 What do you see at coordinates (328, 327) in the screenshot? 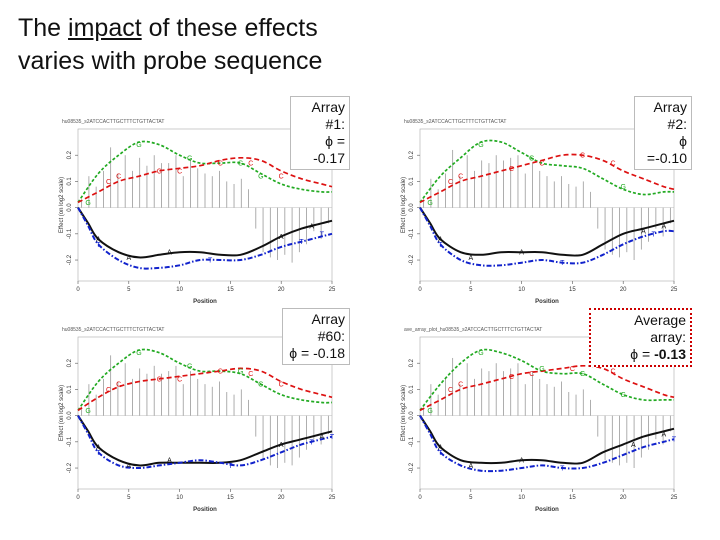
I see `caption-label: Array #60:` at bounding box center [328, 327].